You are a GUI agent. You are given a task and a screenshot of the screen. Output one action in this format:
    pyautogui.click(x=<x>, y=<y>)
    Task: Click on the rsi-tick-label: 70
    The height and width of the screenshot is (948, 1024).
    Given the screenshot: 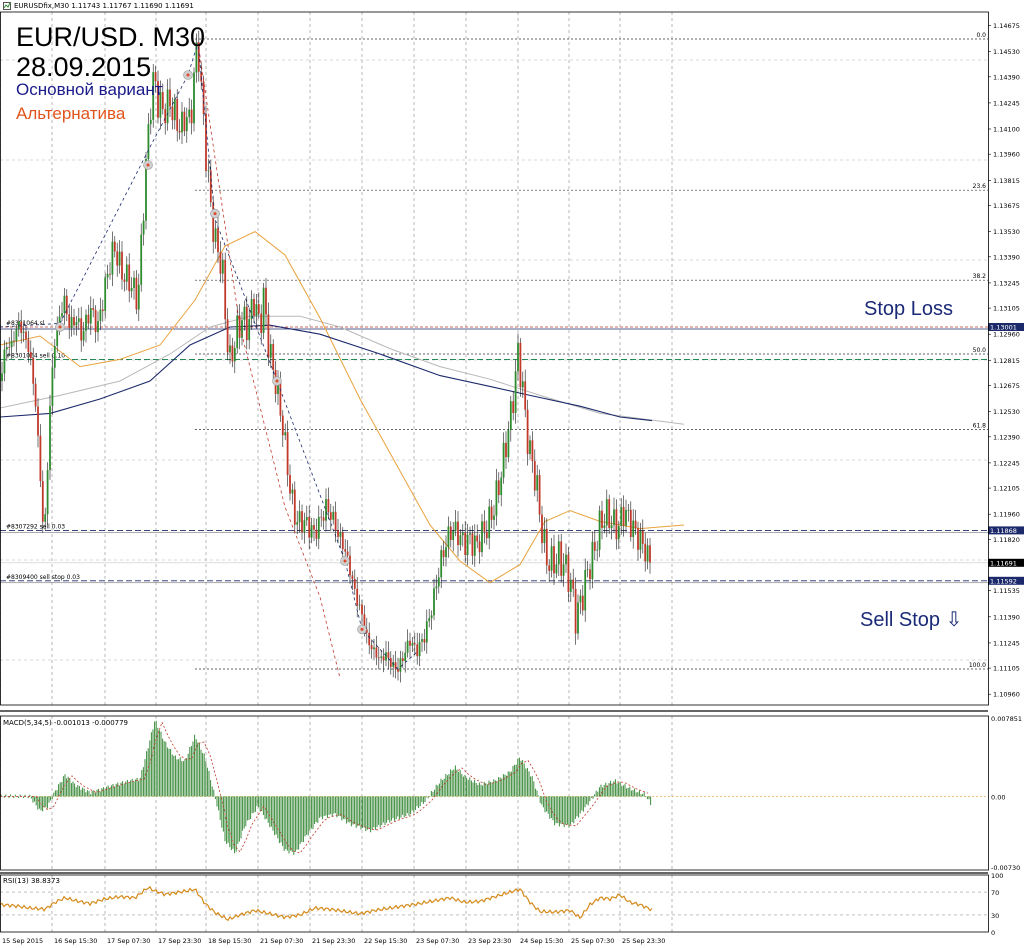 What is the action you would take?
    pyautogui.click(x=995, y=893)
    